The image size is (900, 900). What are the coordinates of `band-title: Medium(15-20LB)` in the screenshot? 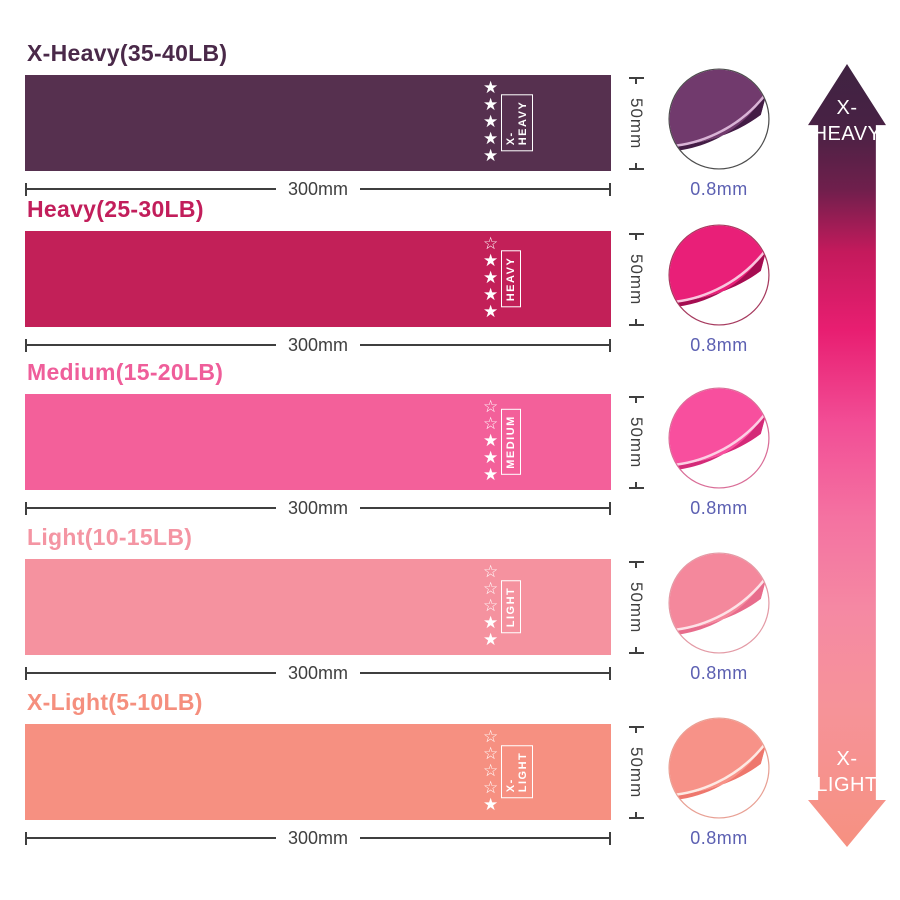 It's located at (125, 372).